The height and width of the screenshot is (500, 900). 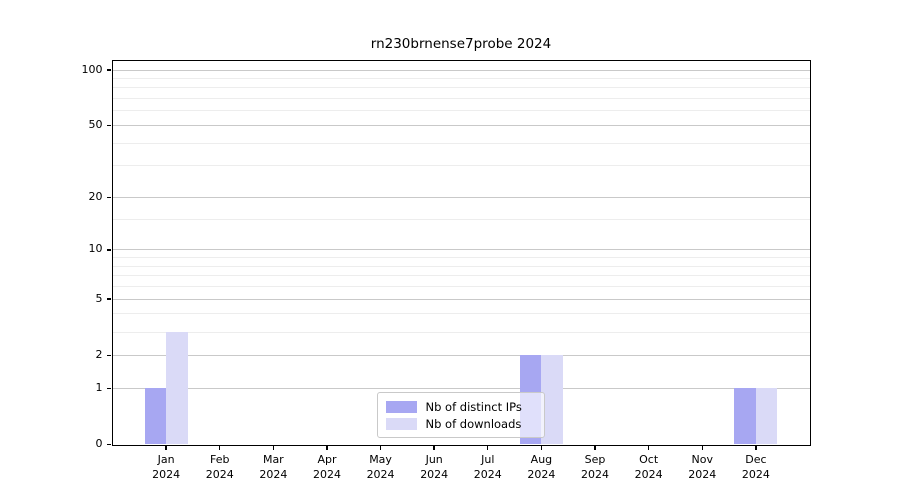 What do you see at coordinates (95, 124) in the screenshot?
I see `y-tick-label-50: 50` at bounding box center [95, 124].